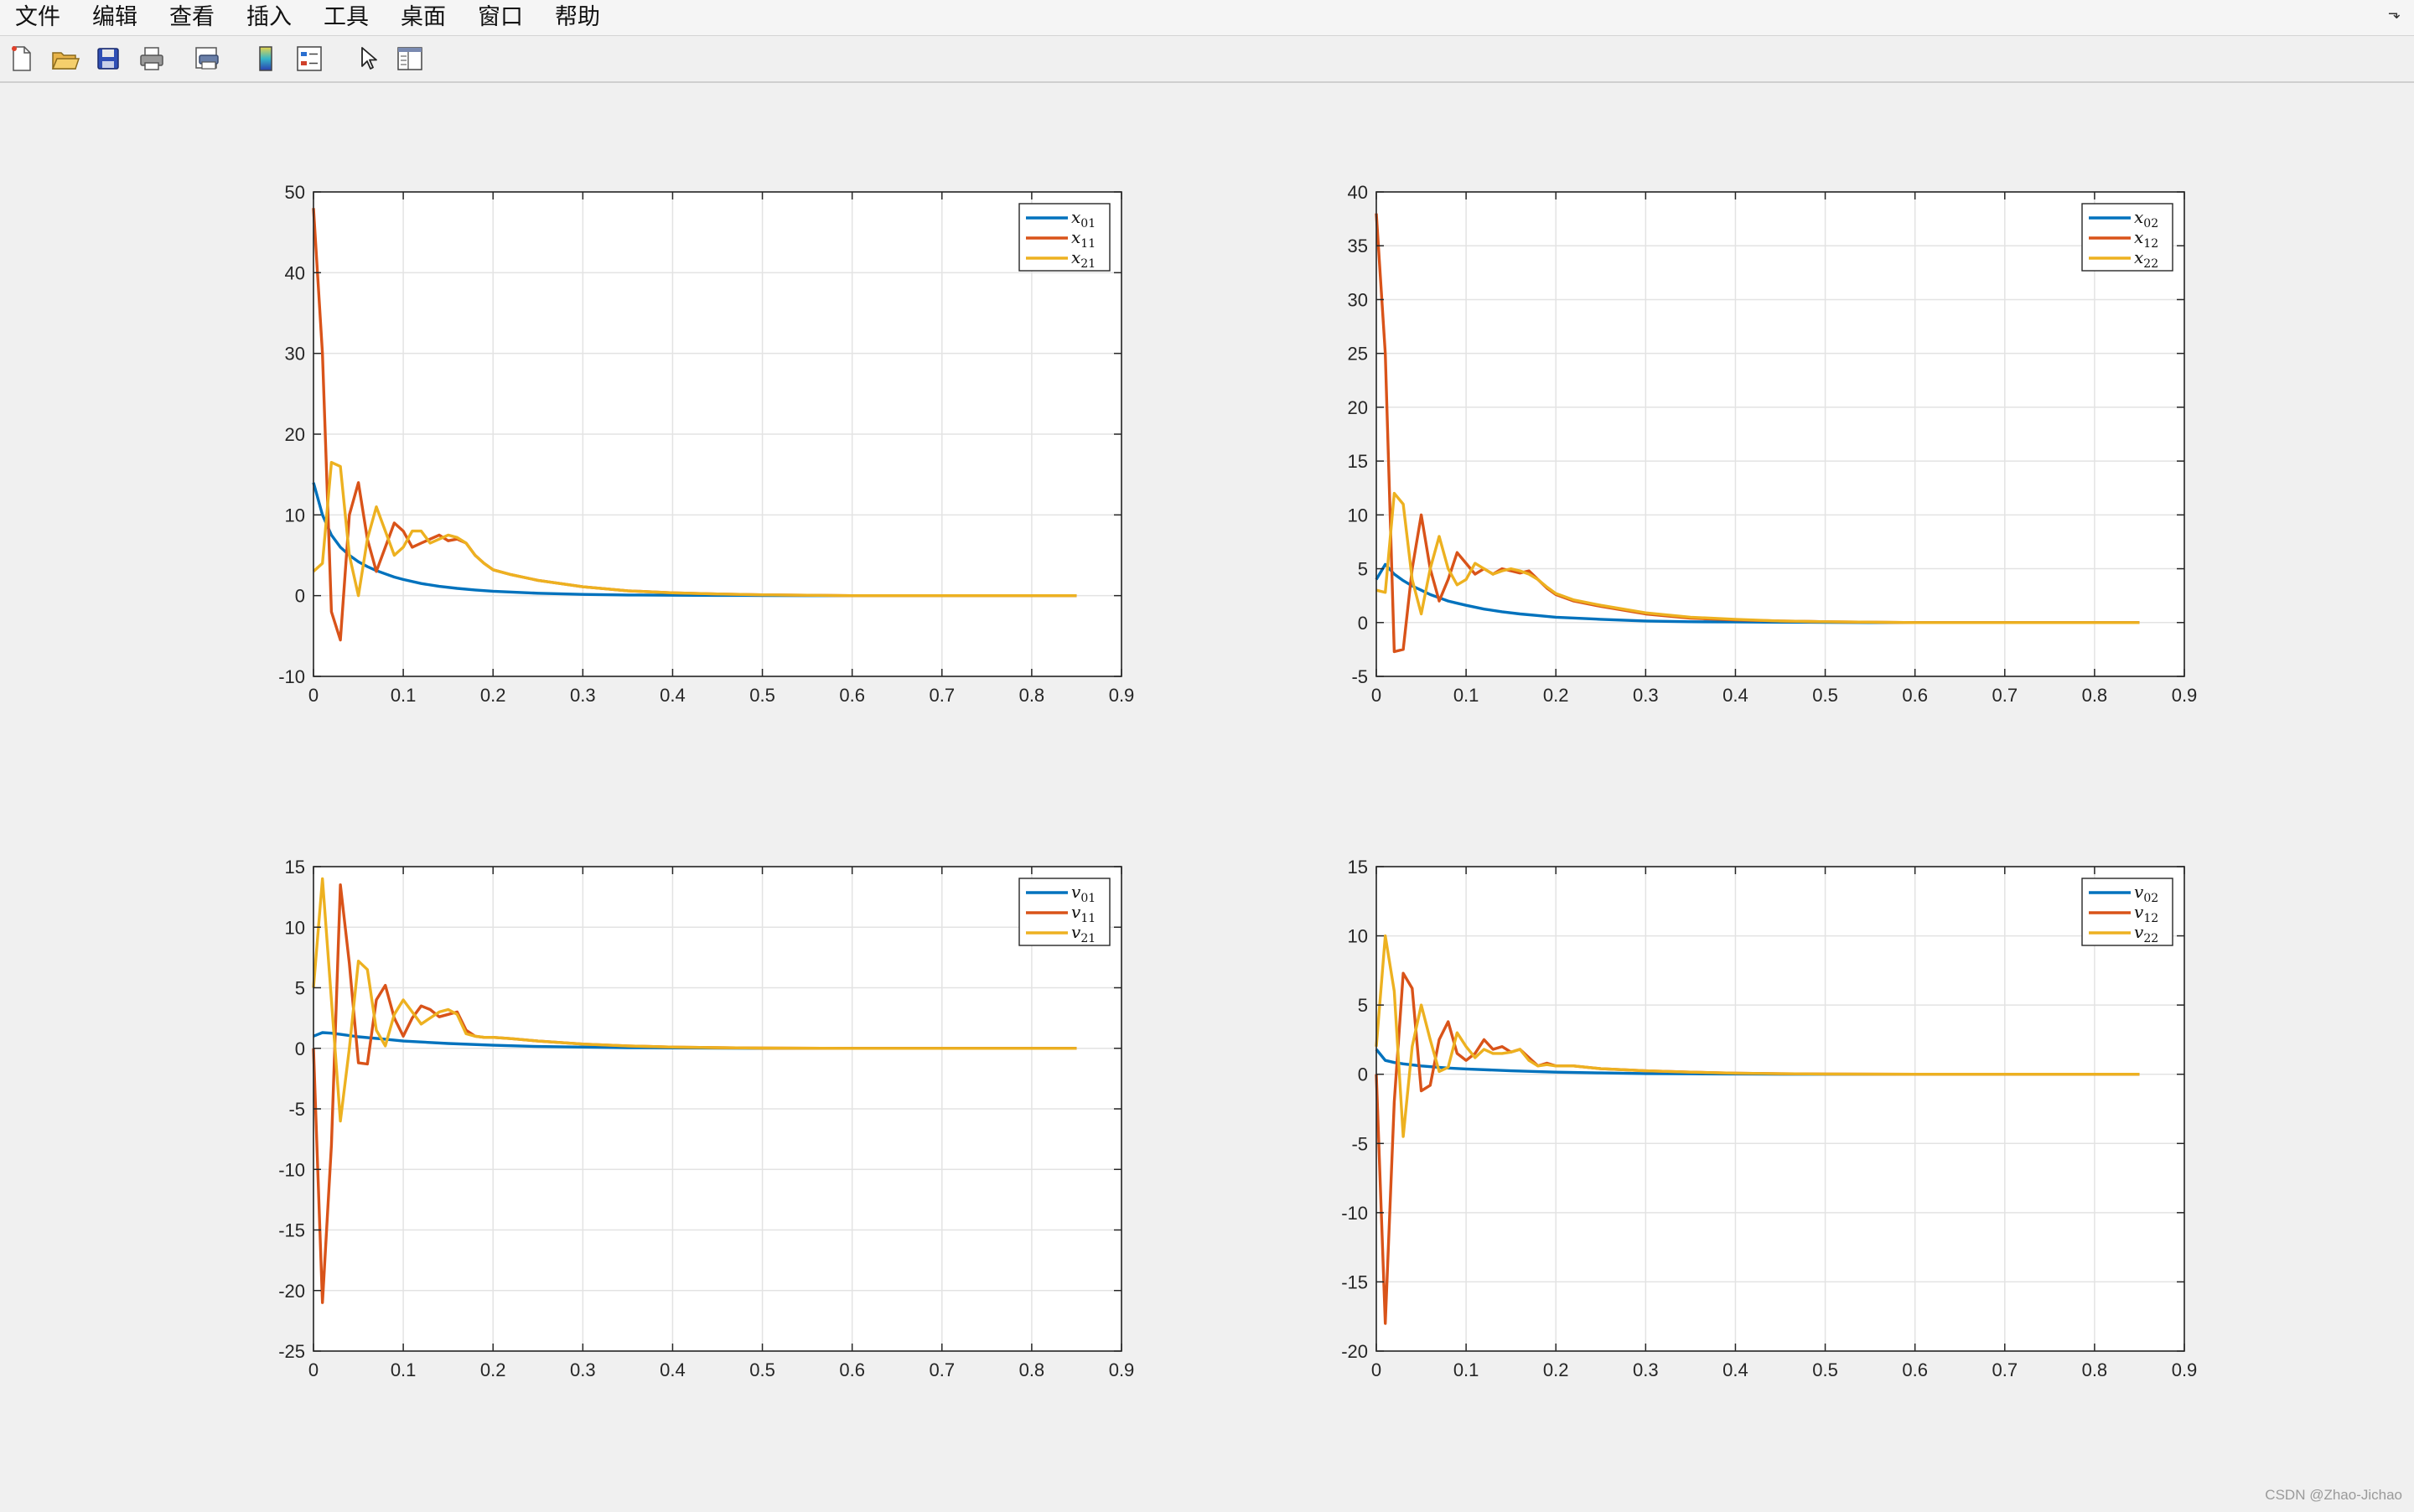 The width and height of the screenshot is (2414, 1512). I want to click on legend-entry: v11, so click(1083, 913).